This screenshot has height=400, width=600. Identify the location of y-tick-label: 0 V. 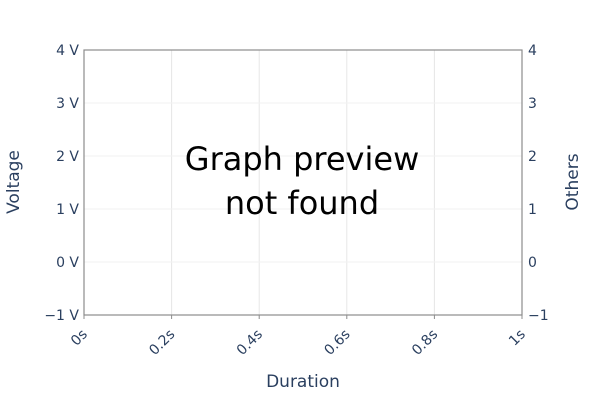
(67, 263).